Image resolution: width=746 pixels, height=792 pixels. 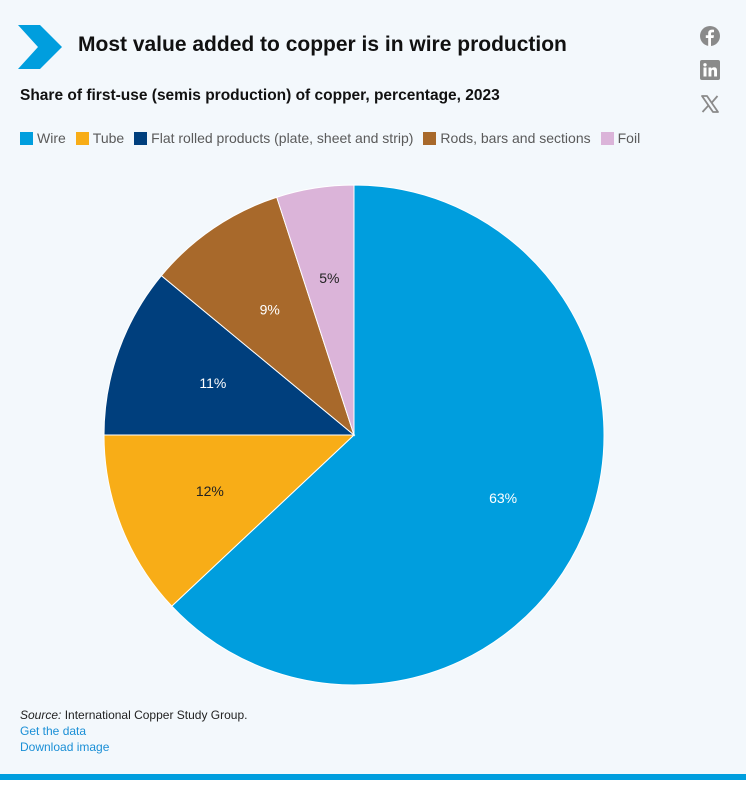 I want to click on get-data-link: Get the data, so click(x=53, y=731).